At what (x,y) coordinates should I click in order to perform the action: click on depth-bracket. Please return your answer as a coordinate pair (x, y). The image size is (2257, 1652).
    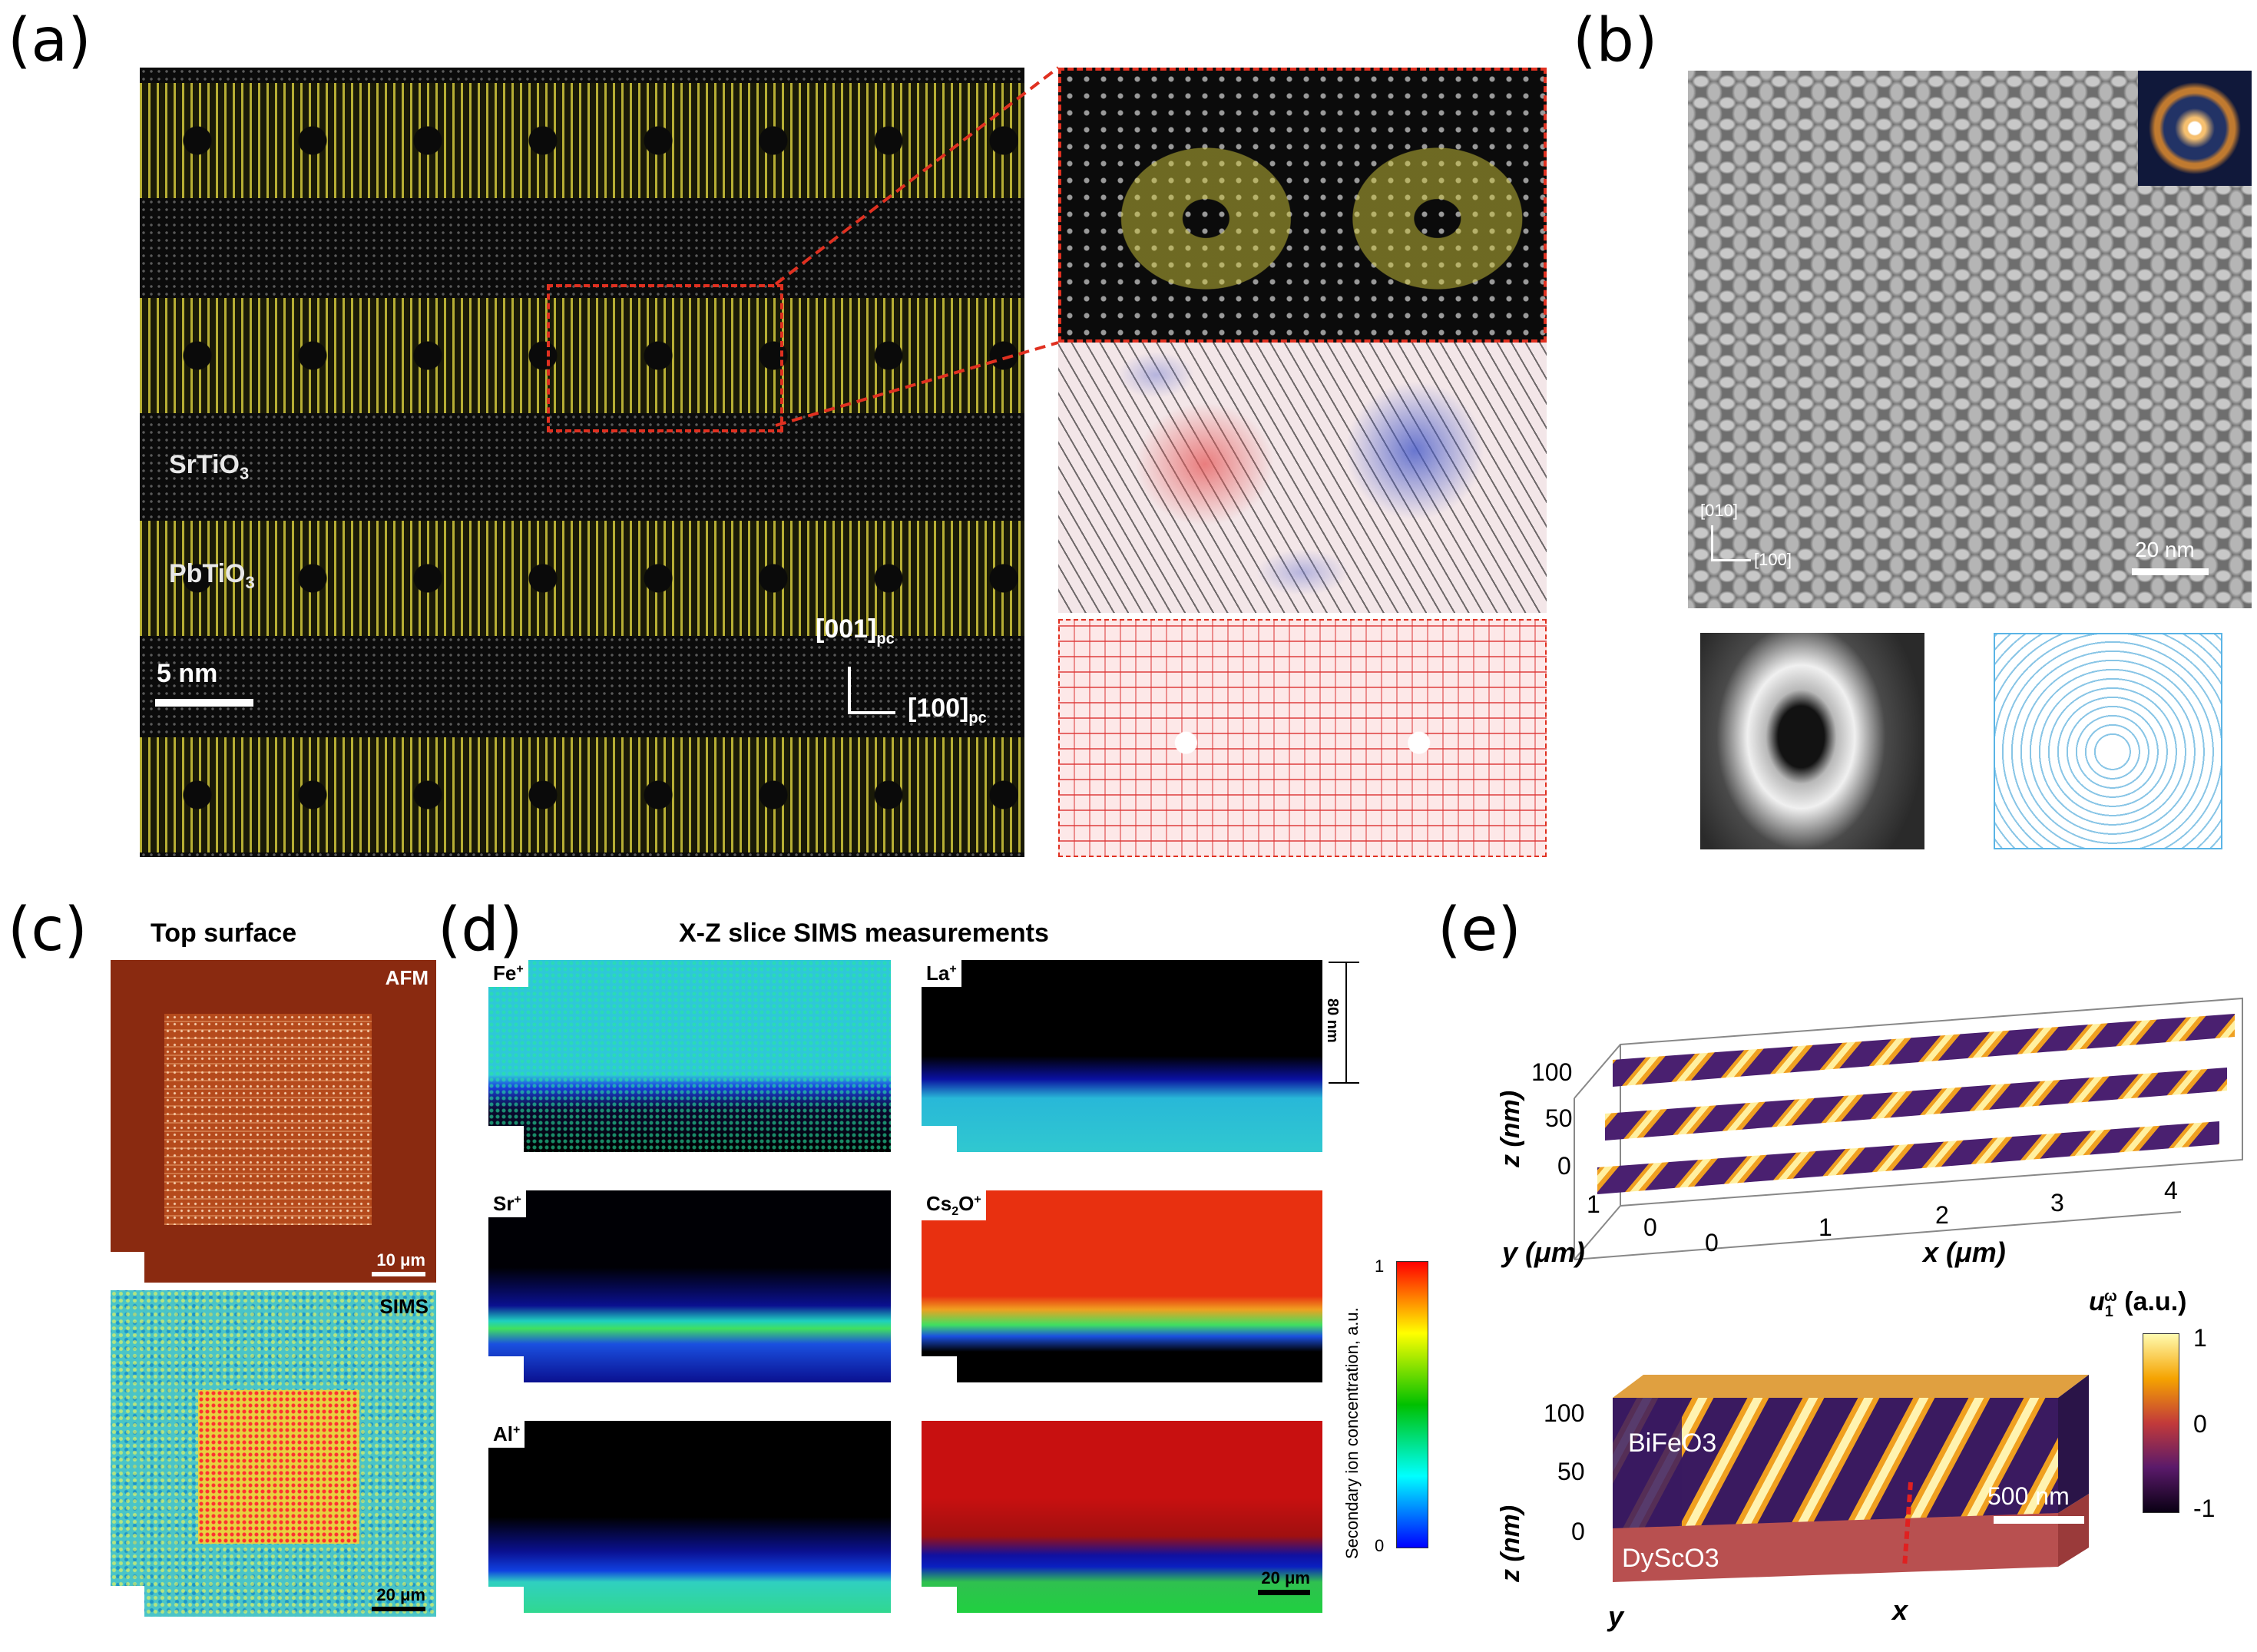
    Looking at the image, I should click on (1344, 1023).